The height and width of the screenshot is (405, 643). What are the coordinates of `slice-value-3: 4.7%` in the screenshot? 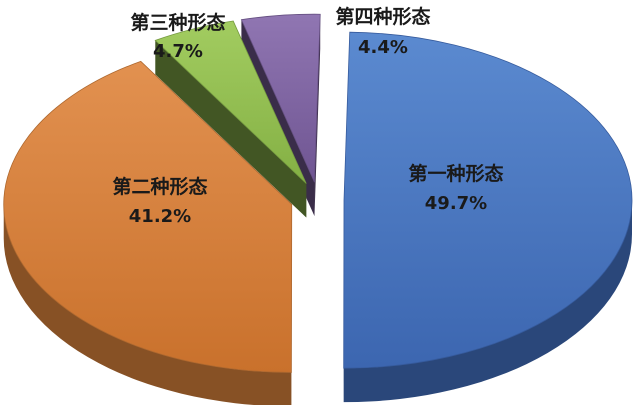 It's located at (178, 51).